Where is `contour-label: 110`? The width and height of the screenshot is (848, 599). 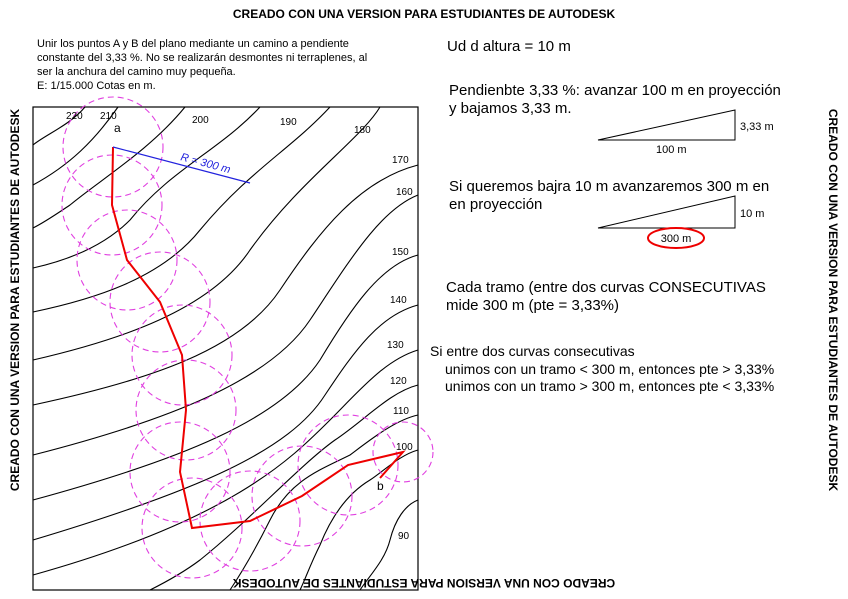
contour-label: 110 is located at coordinates (401, 411).